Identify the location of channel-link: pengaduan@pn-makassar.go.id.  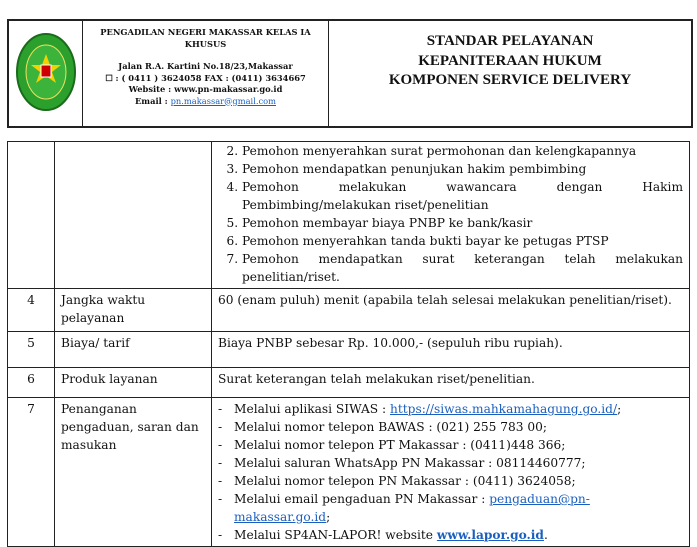
(412, 508).